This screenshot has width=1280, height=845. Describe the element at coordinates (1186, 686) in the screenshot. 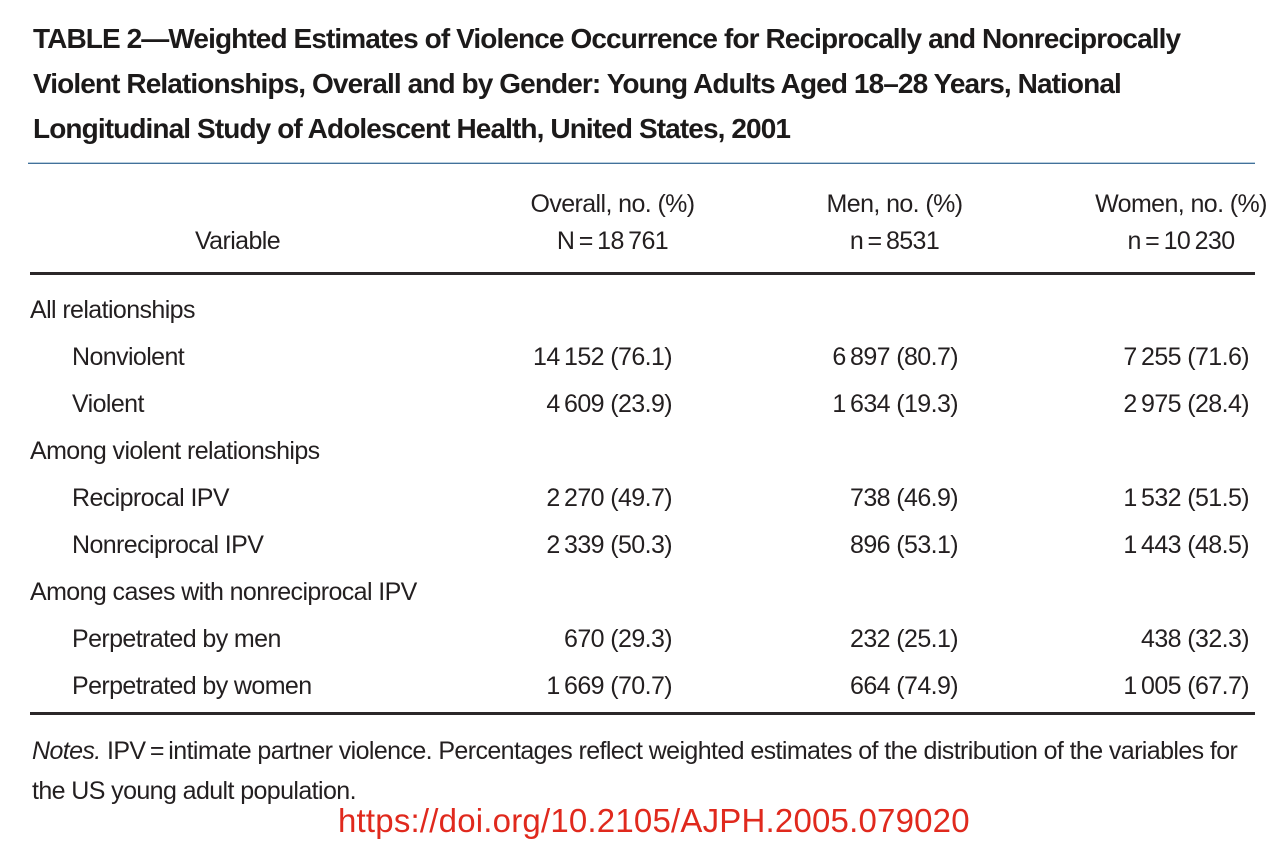

I see `cell-women: 1 005 (67.7)` at that location.